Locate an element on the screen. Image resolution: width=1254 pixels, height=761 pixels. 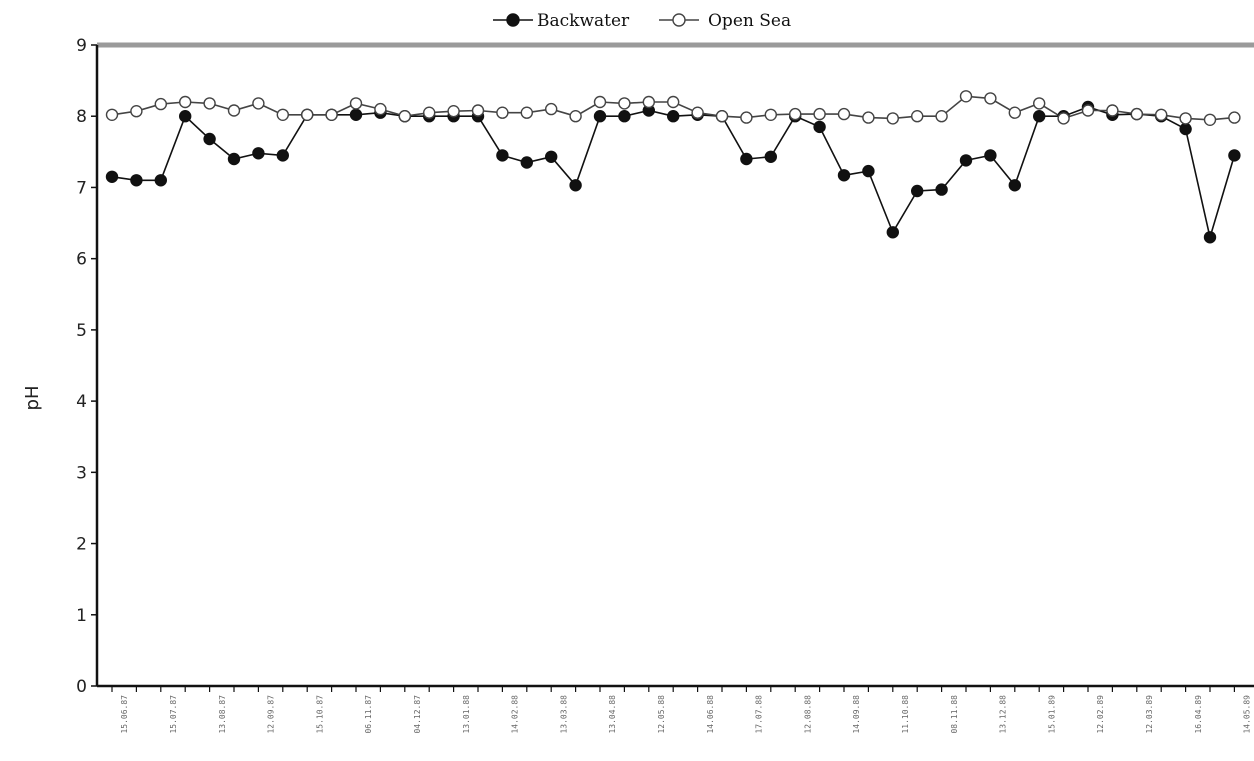
x-tick-label: 14.06.88 is located at coordinates (710, 714).